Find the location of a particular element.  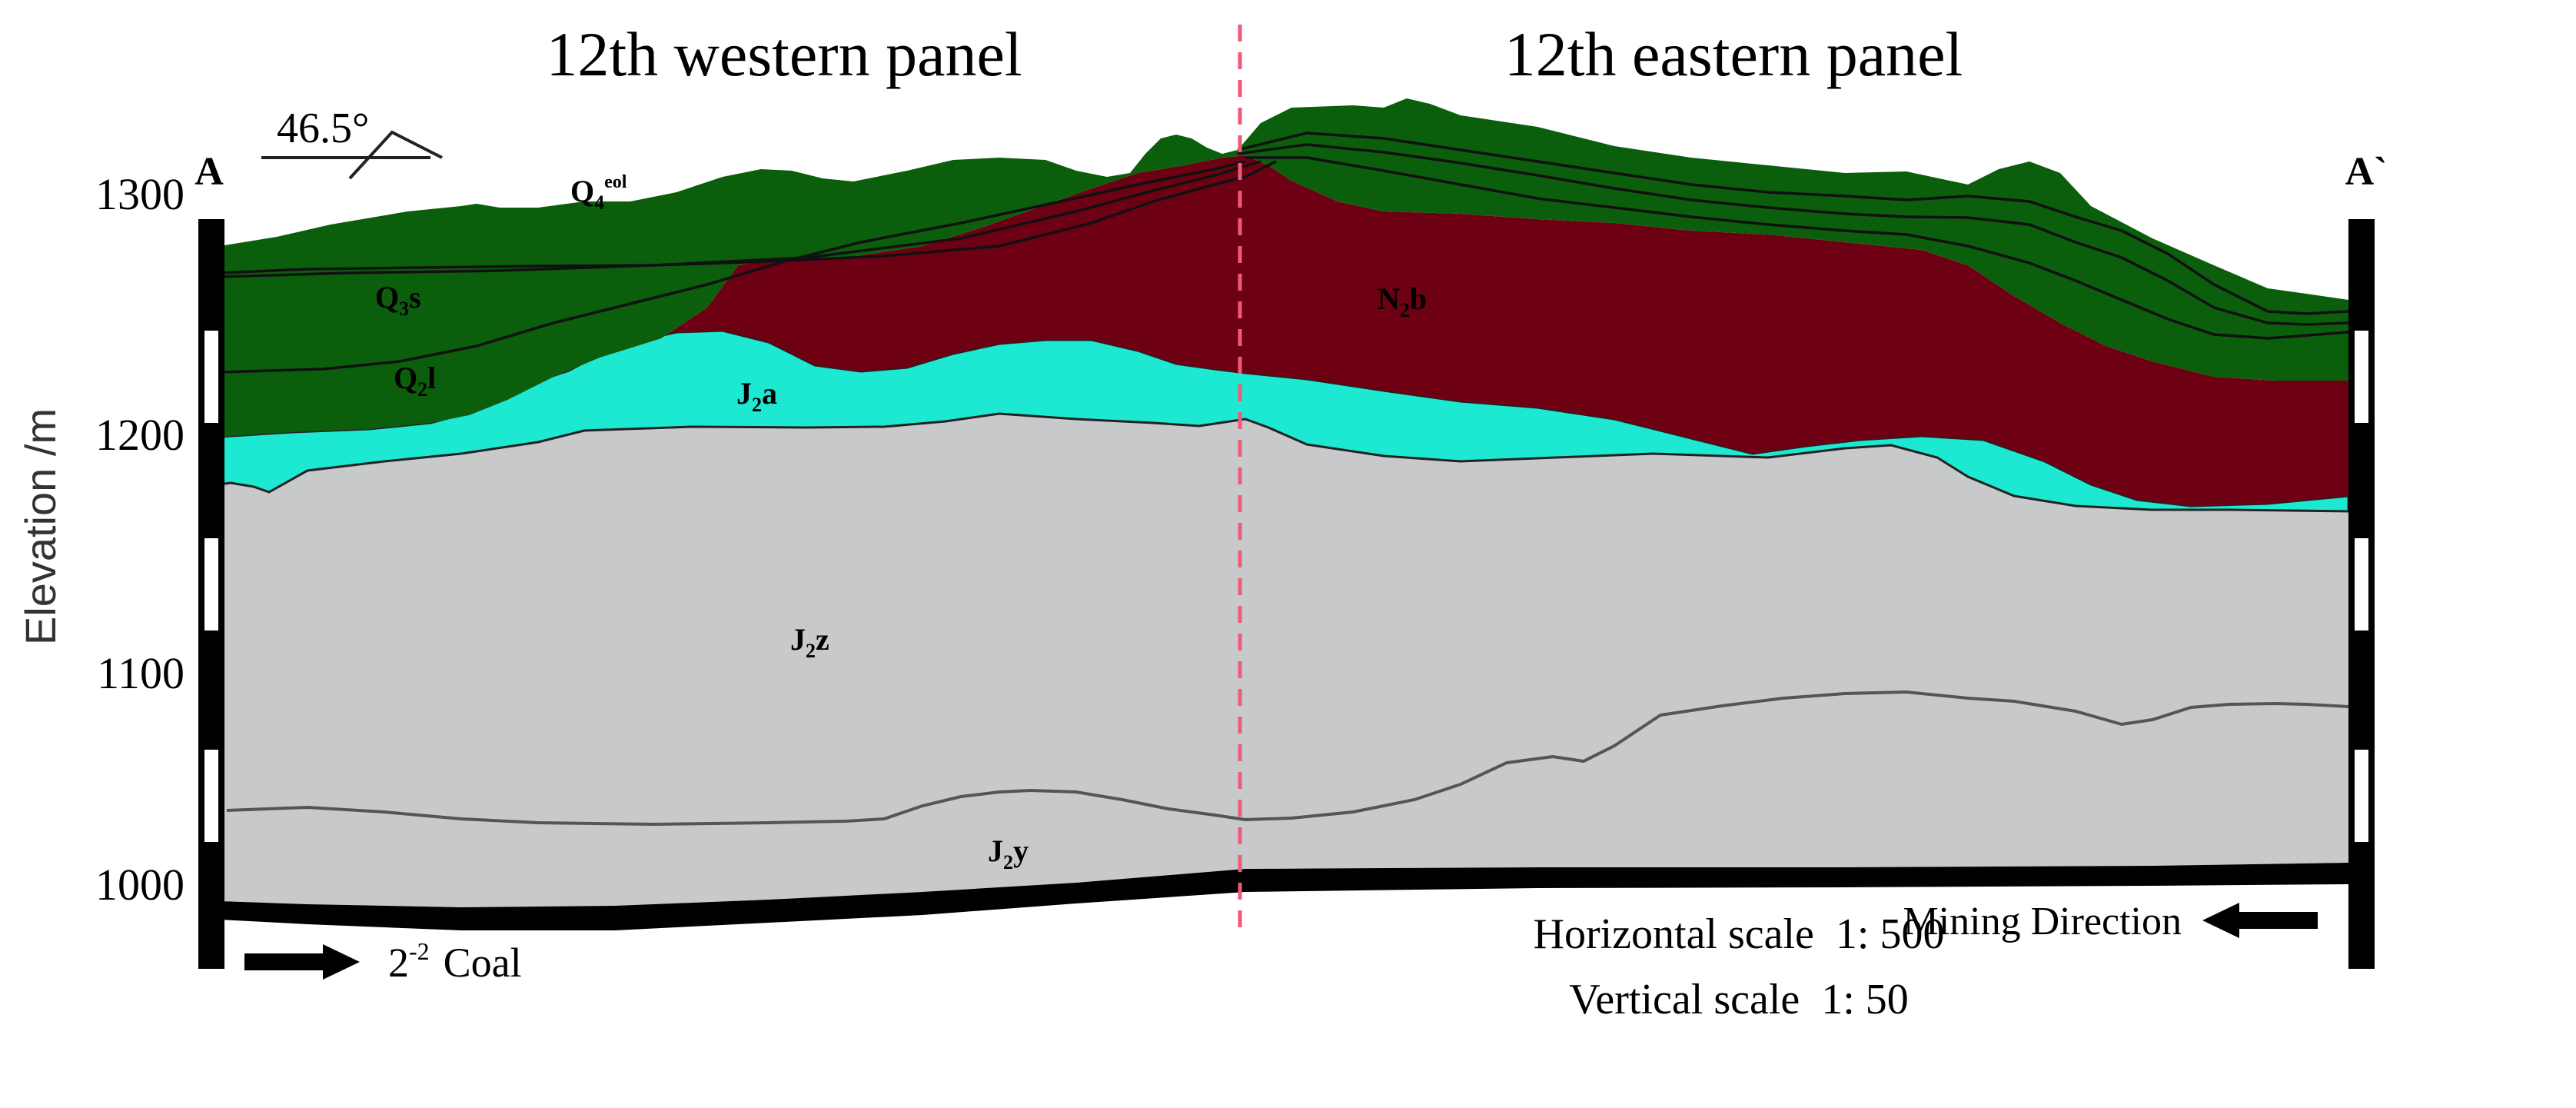

title-eastern-panel: 12th eastern panel is located at coordinates (1734, 54).